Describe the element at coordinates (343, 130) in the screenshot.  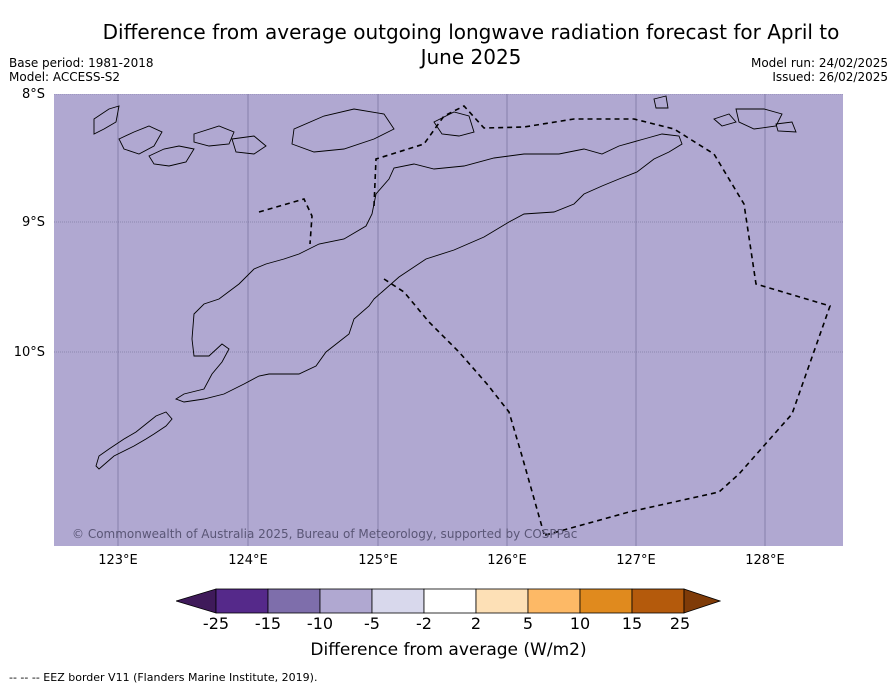
I see `alor-island` at that location.